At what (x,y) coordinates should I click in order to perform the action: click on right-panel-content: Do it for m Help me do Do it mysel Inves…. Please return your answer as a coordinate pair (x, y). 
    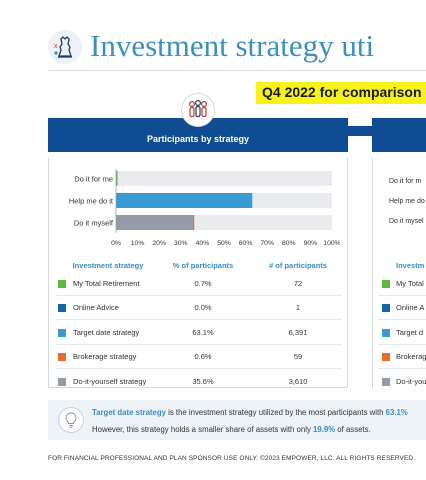
    Looking at the image, I should click on (399, 275).